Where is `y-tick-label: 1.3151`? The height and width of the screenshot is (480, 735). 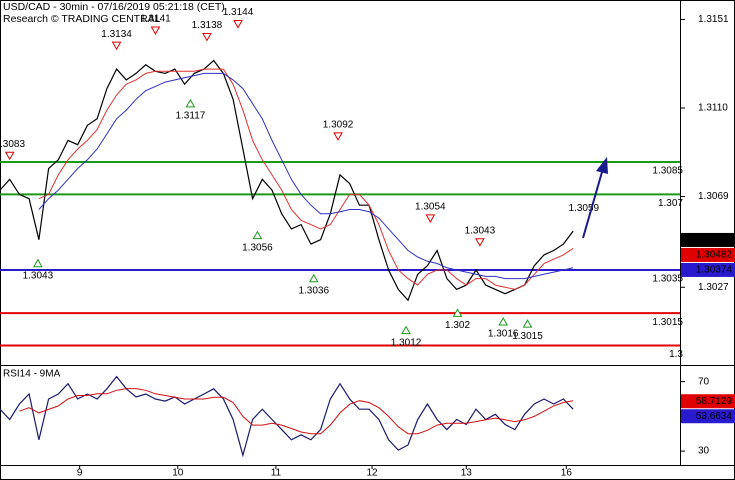 y-tick-label: 1.3151 is located at coordinates (713, 19).